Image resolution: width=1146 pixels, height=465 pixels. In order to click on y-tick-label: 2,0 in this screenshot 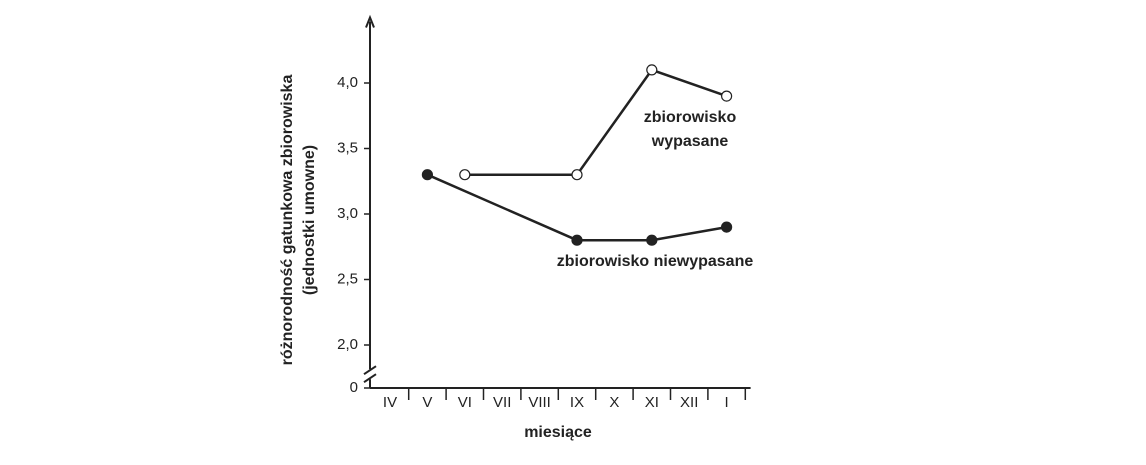, I will do `click(347, 344)`.